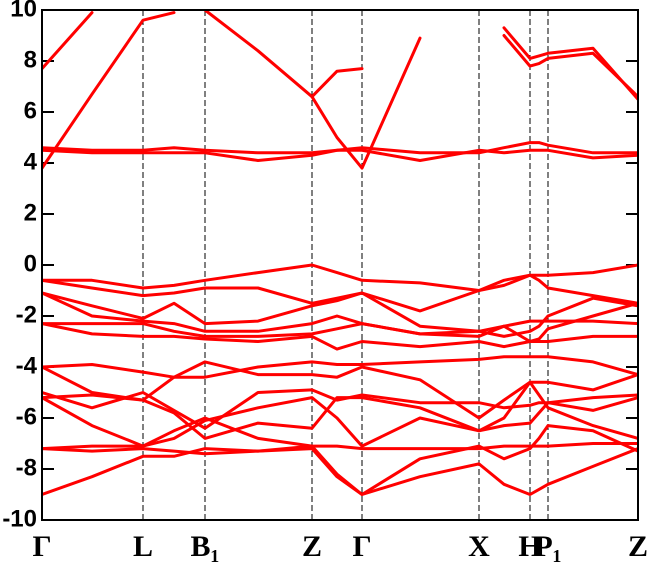  Describe the element at coordinates (19, 518) in the screenshot. I see `y-tick-label: -10` at that location.